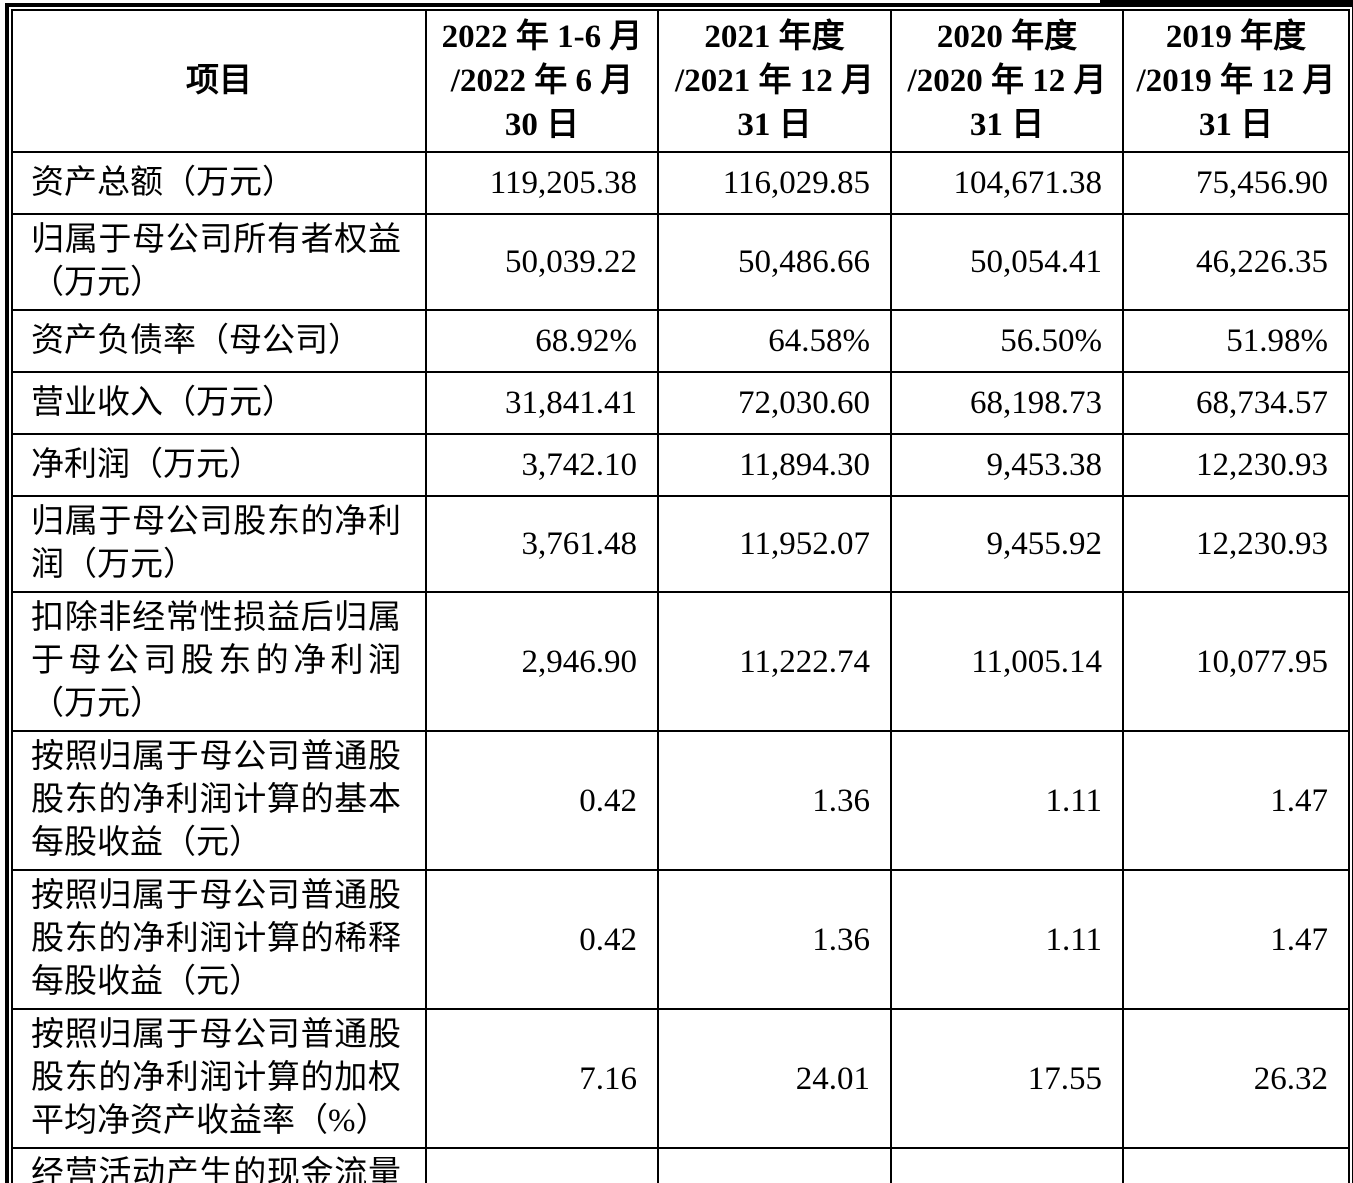  What do you see at coordinates (1007, 465) in the screenshot?
I see `value-cell: 9,453.38` at bounding box center [1007, 465].